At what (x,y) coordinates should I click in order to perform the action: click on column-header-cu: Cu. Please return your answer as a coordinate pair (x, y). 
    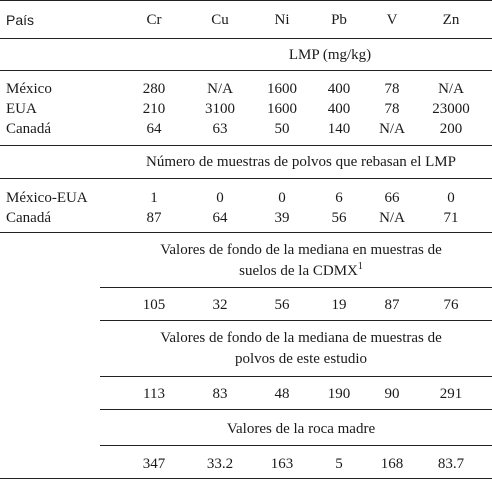
    Looking at the image, I should click on (220, 20).